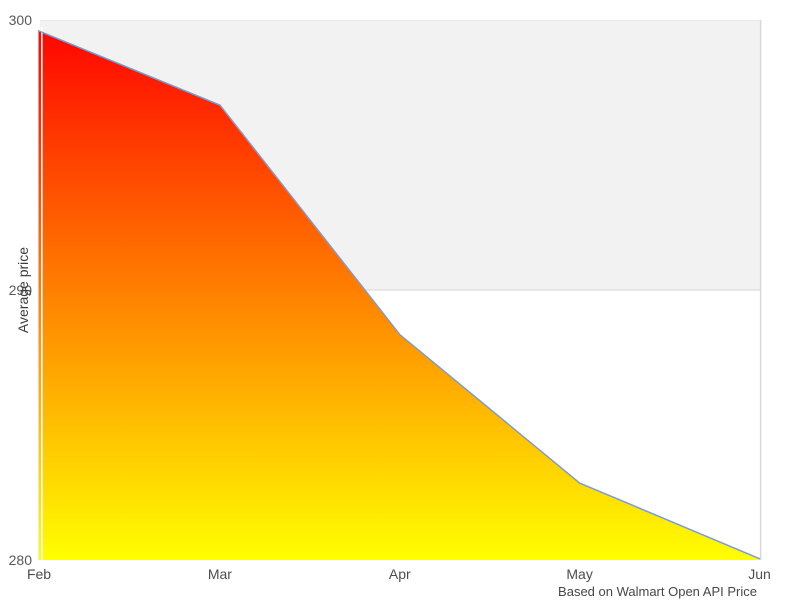 This screenshot has height=600, width=800. I want to click on y-axis-title: Average price, so click(23, 290).